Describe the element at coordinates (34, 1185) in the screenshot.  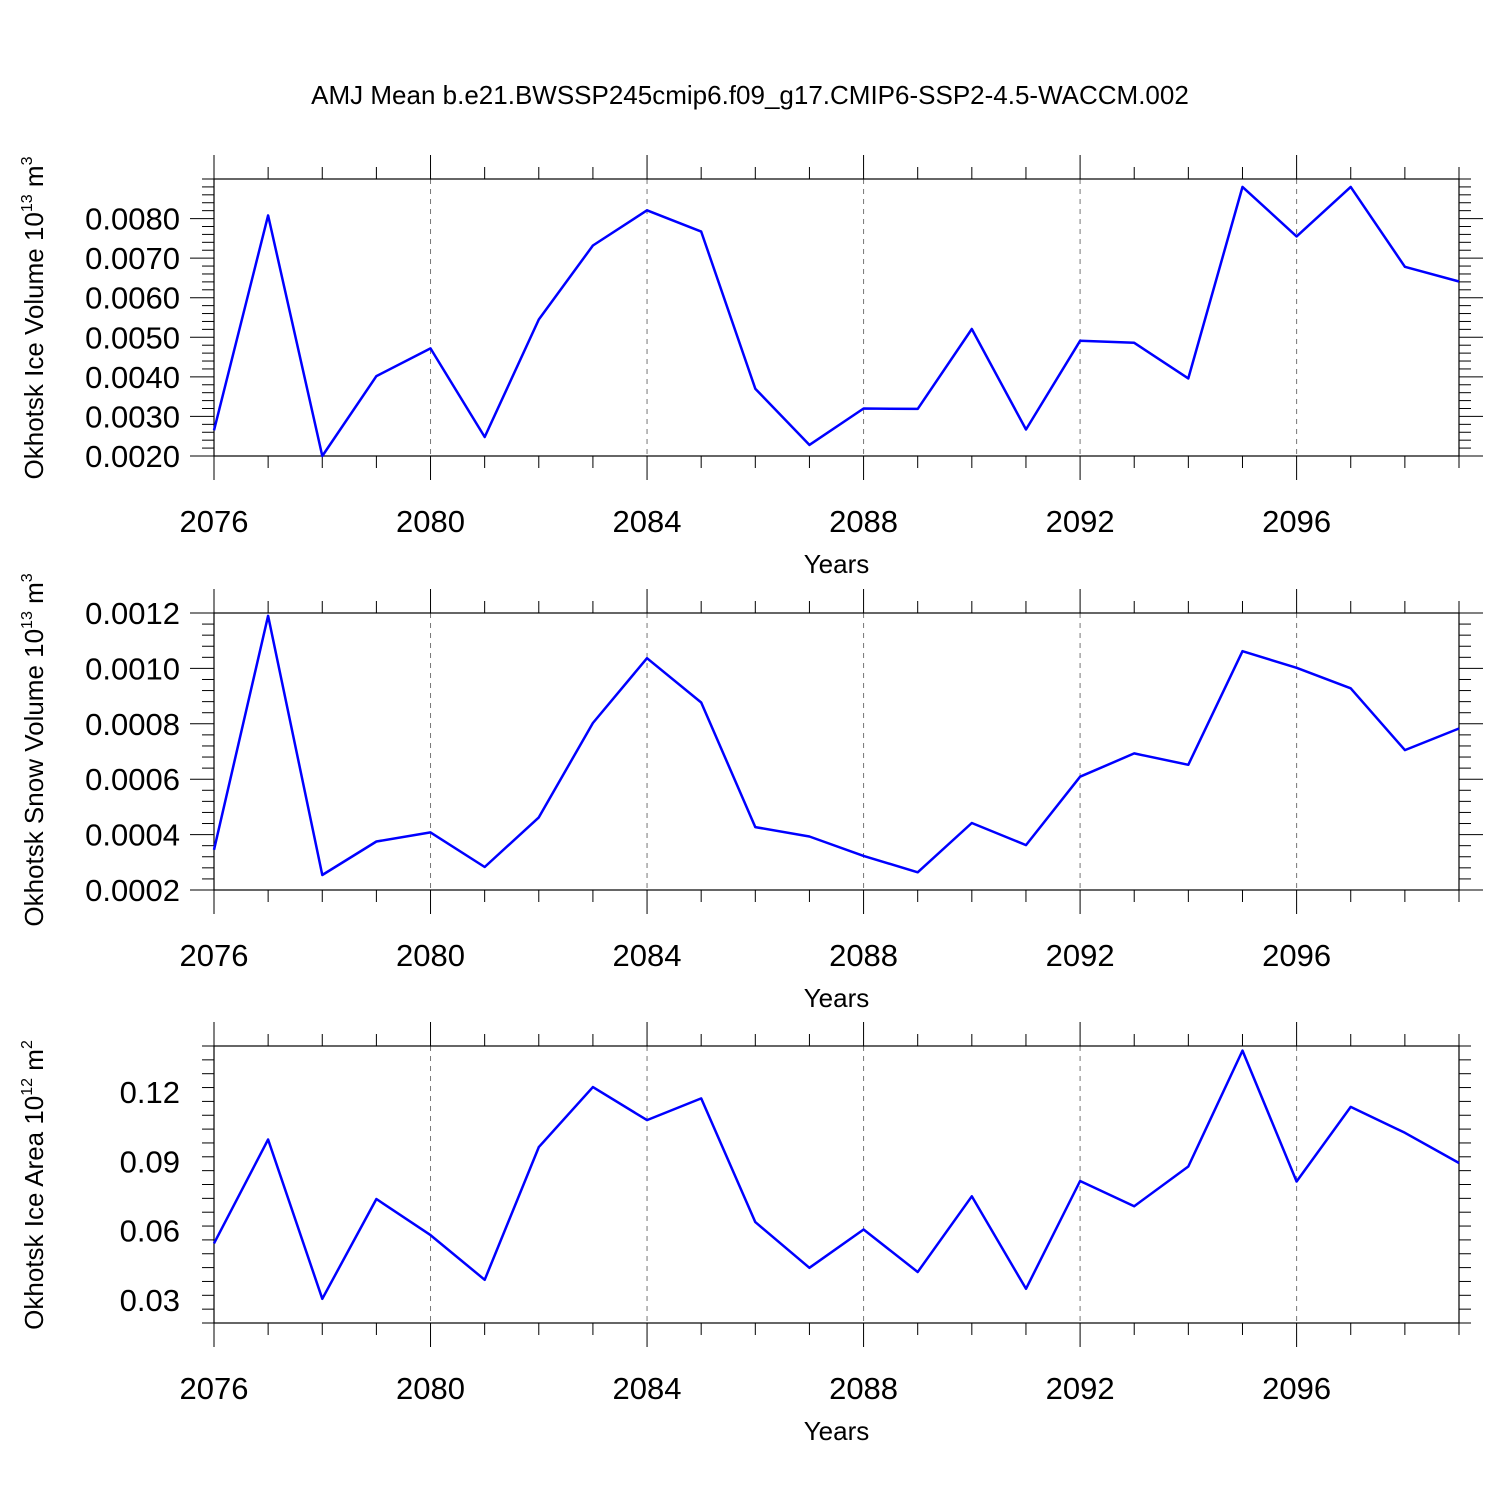
I see `y-axis-title: Okhotsk Ice Area 1012 m2` at that location.